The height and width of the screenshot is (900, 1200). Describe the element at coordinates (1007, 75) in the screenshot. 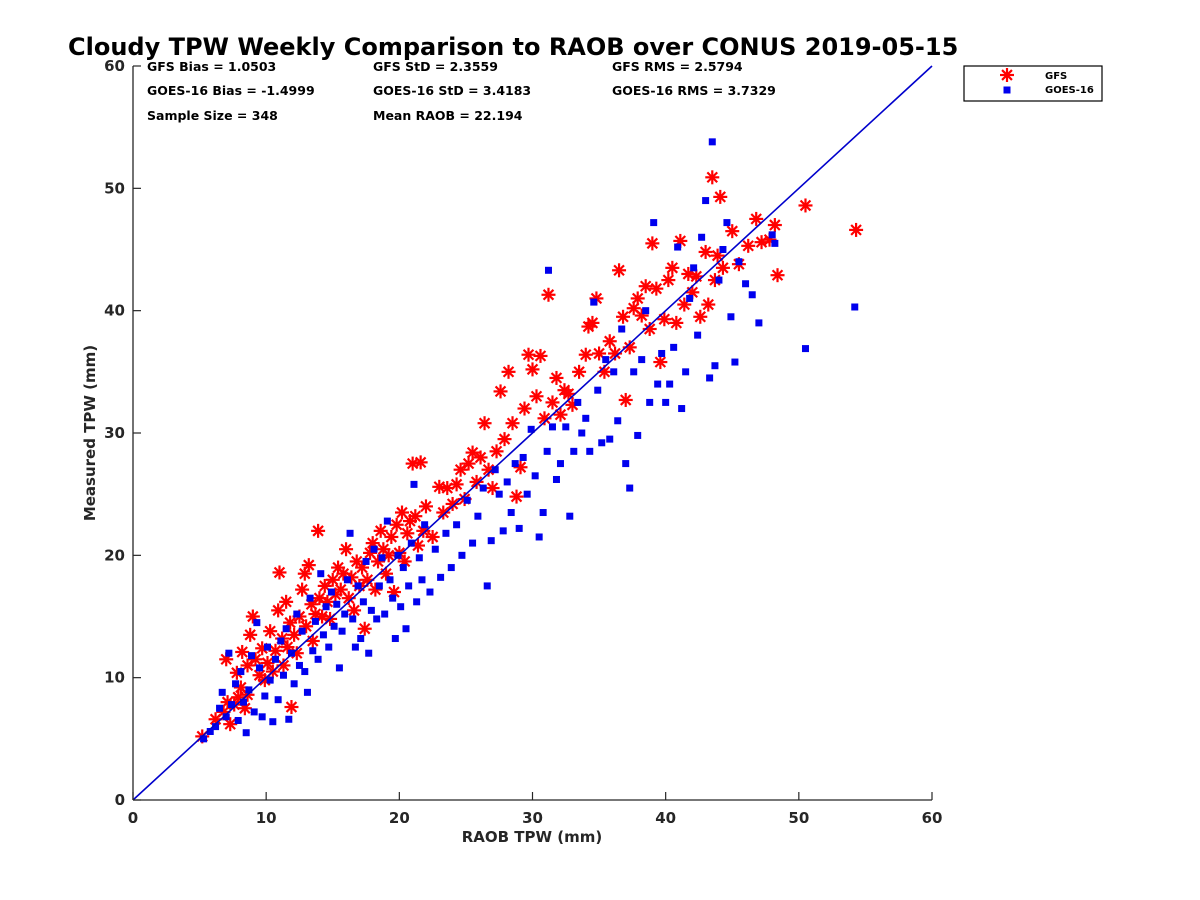

I see `legend-gfs-symbol` at that location.